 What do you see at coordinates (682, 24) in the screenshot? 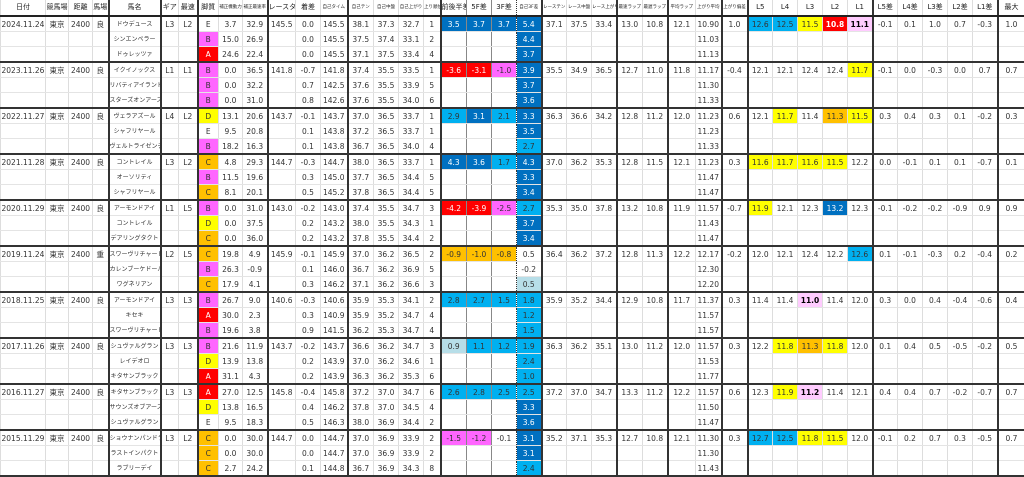
I see `cell-lap_avg: 12.1` at bounding box center [682, 24].